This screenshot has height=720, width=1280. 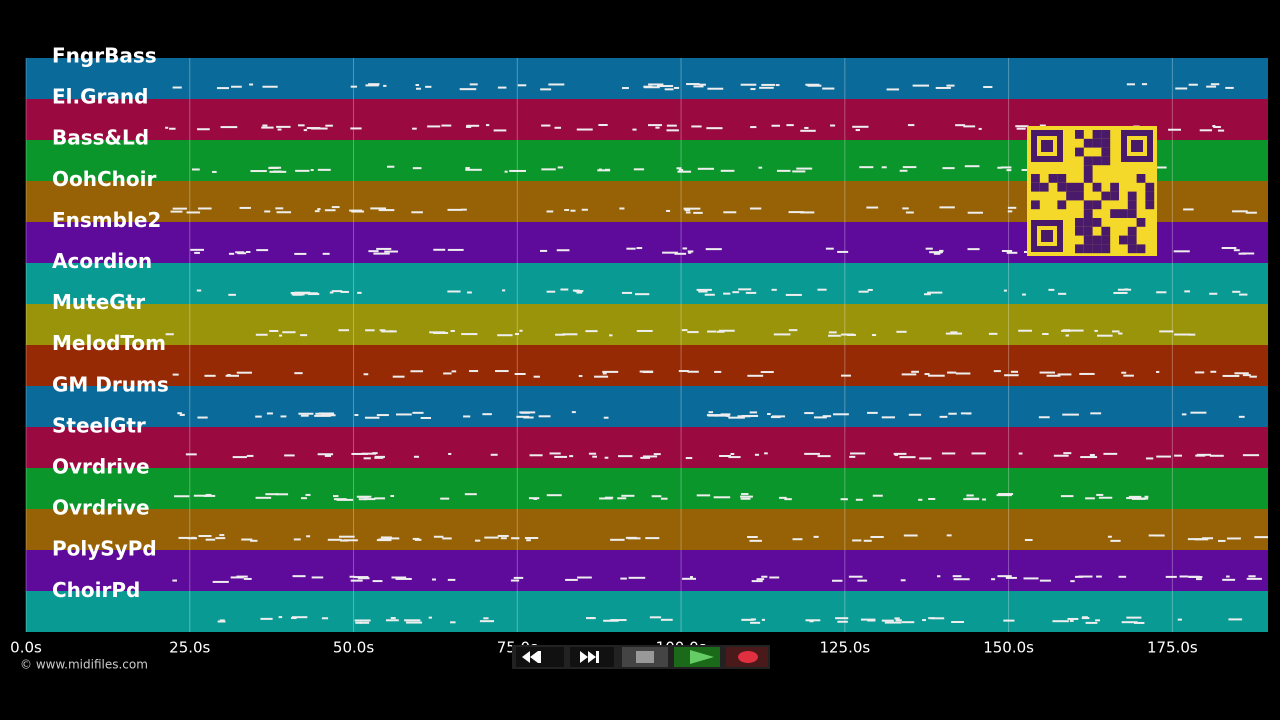 I want to click on stop-button, so click(x=645, y=657).